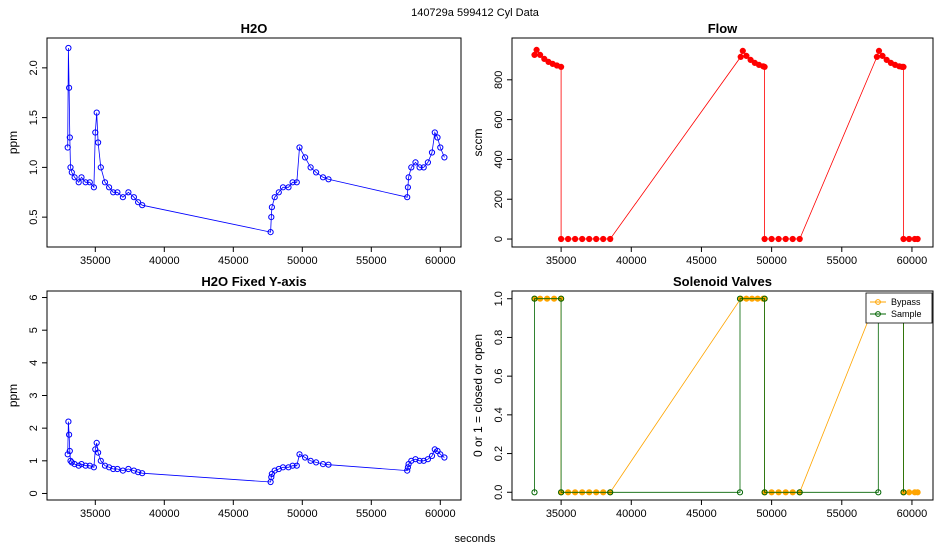  What do you see at coordinates (499, 375) in the screenshot?
I see `y-tick-label: 0.6` at bounding box center [499, 375].